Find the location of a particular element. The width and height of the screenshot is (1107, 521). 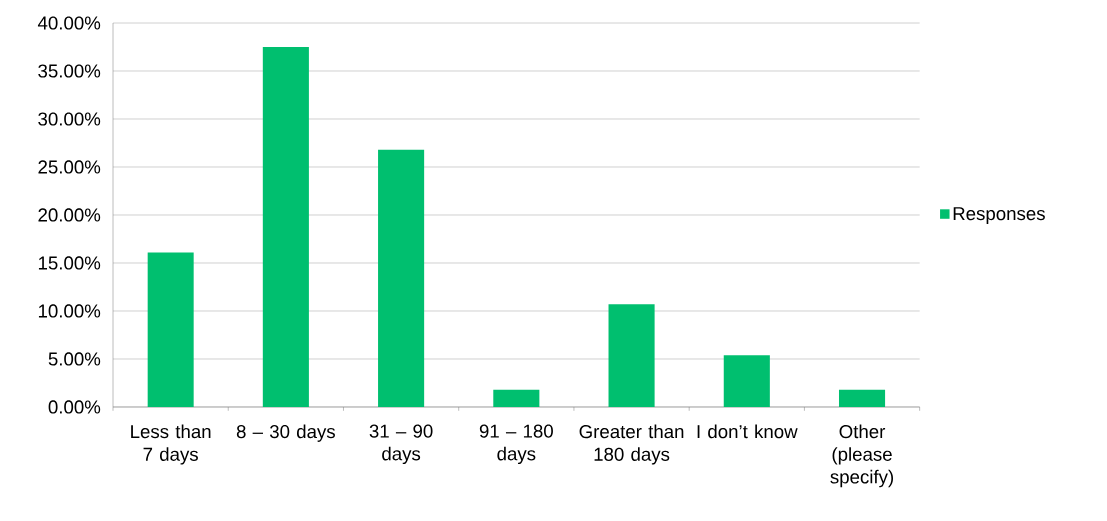

x-tick-label: 31 – 90 days is located at coordinates (401, 444).